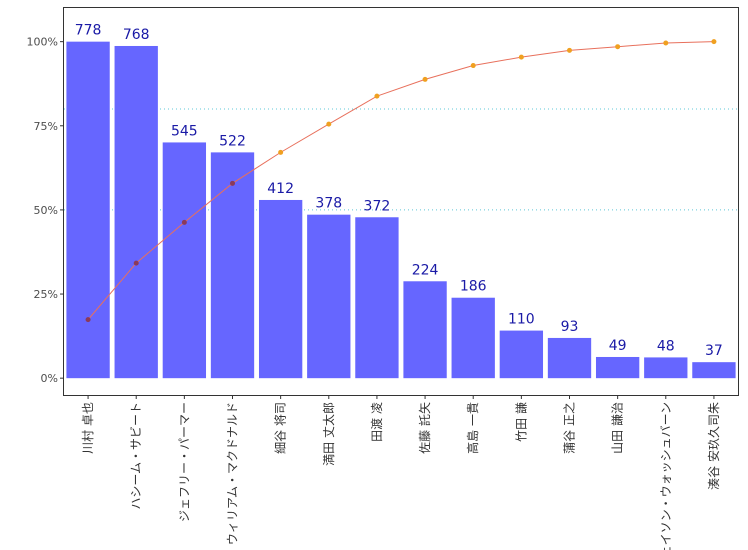 Image resolution: width=748 pixels, height=550 pixels. What do you see at coordinates (281, 428) in the screenshot?
I see `x-tick-label: 細谷 将司` at bounding box center [281, 428].